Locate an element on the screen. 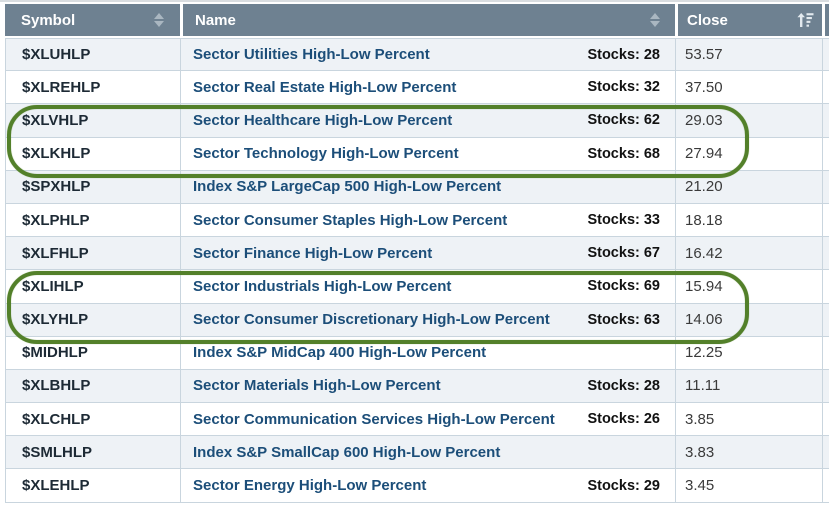 The height and width of the screenshot is (510, 829). name-link: Index S&P MidCap 400 High-Low Percent is located at coordinates (340, 353).